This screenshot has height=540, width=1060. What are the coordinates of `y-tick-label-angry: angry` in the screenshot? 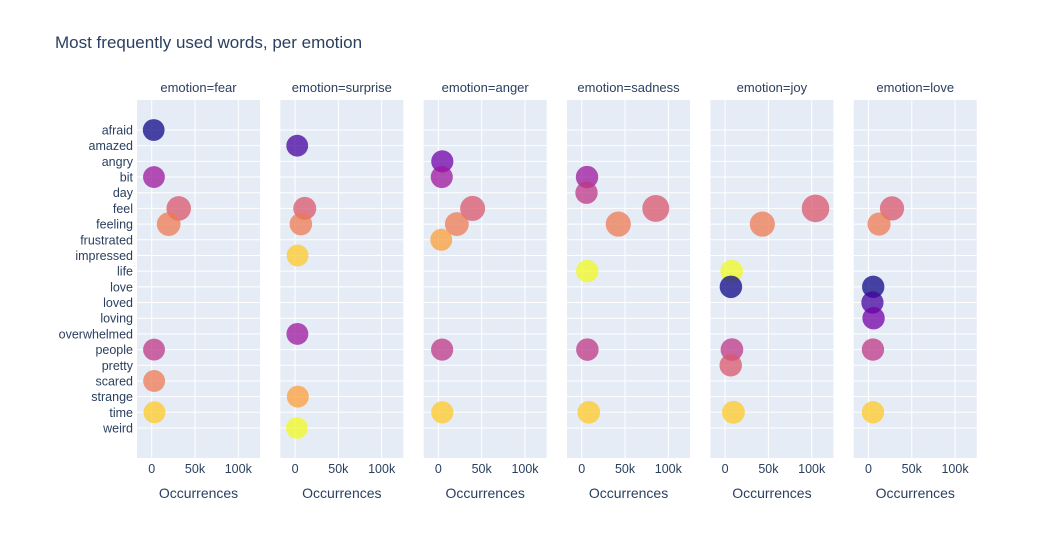 It's located at (118, 162).